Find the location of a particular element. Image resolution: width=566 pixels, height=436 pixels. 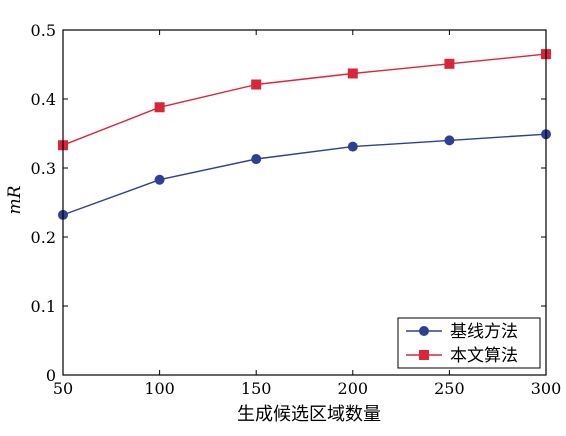

y-tick-label: 0.1 is located at coordinates (43, 306).